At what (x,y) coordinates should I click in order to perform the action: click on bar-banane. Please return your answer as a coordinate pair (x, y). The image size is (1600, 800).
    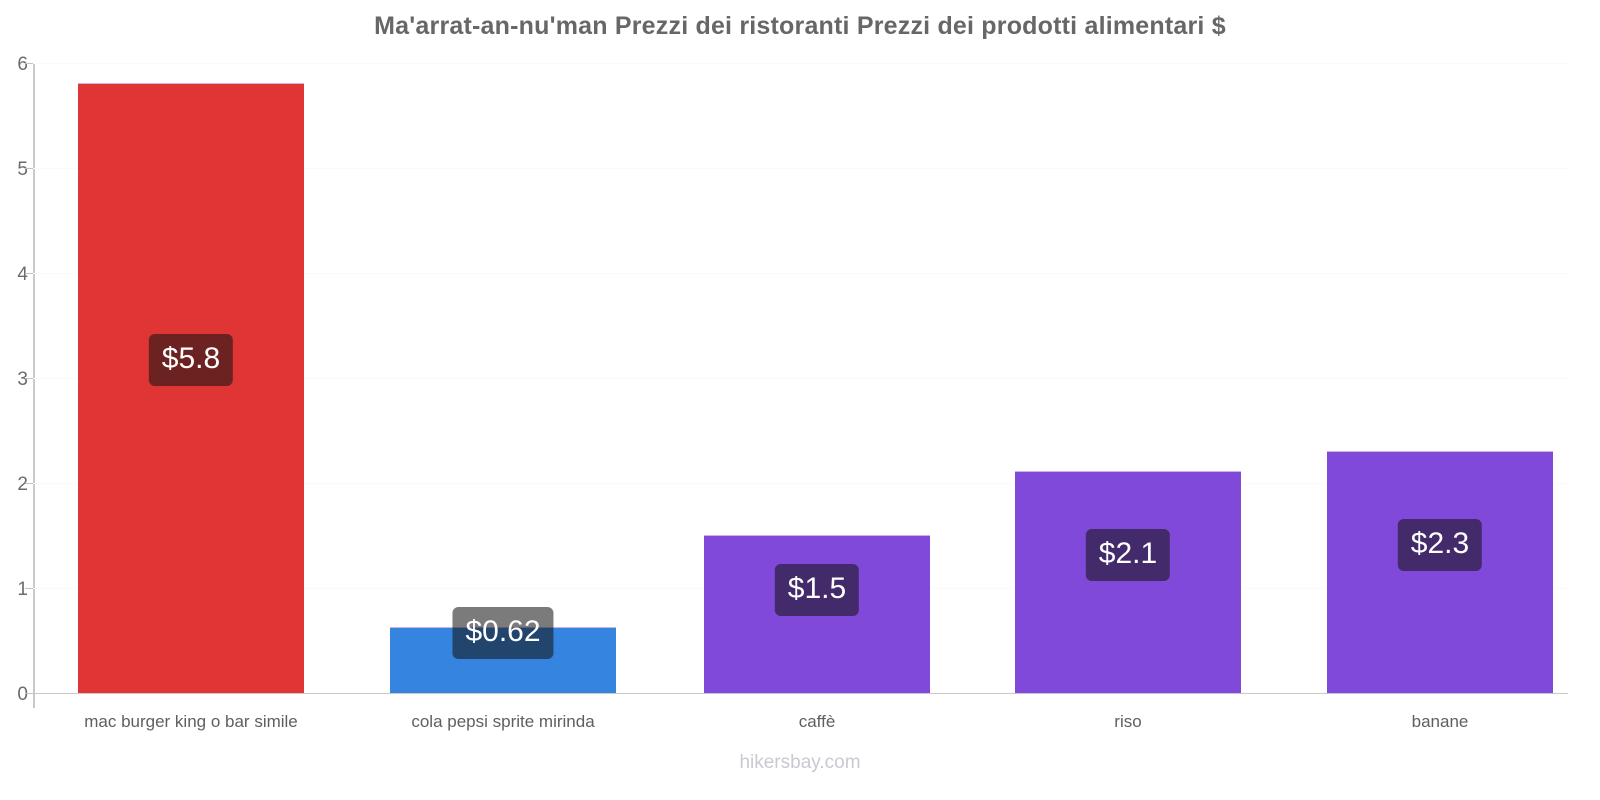
    Looking at the image, I should click on (1440, 572).